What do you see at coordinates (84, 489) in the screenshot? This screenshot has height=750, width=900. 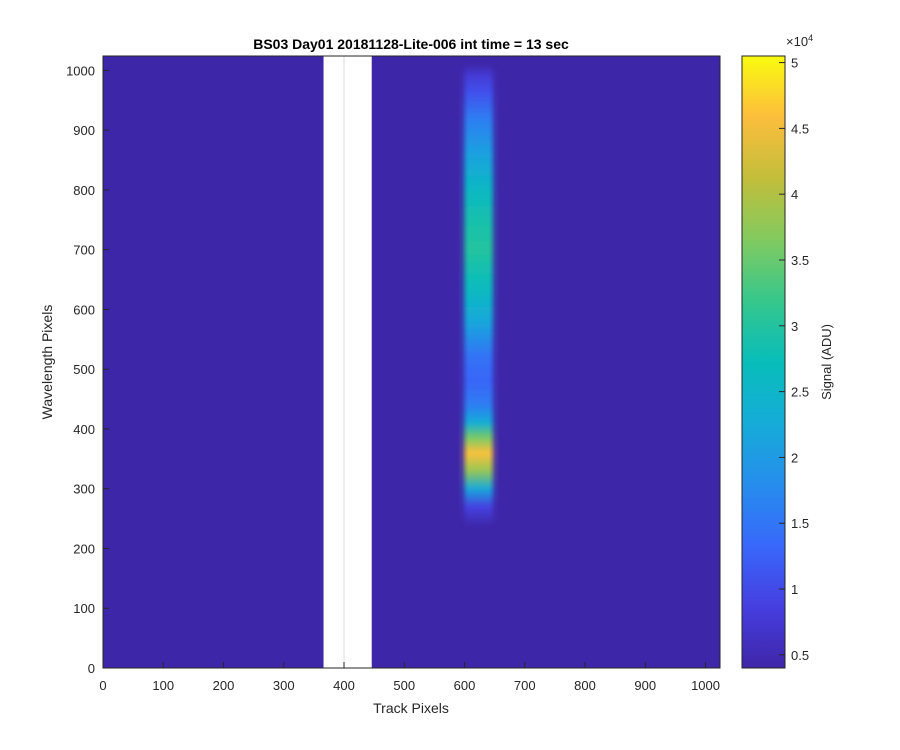 I see `y-tick-label: 300` at bounding box center [84, 489].